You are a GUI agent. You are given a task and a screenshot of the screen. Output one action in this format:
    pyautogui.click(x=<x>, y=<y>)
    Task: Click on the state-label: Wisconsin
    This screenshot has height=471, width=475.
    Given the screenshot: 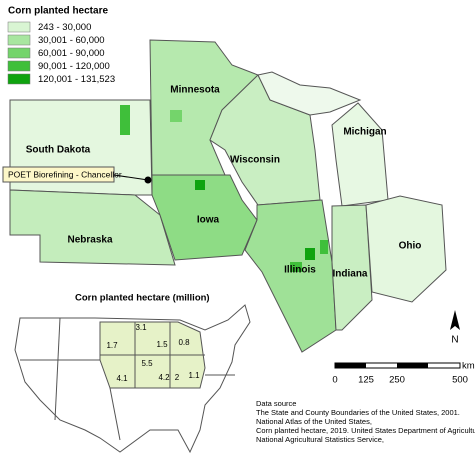 What is the action you would take?
    pyautogui.click(x=255, y=160)
    